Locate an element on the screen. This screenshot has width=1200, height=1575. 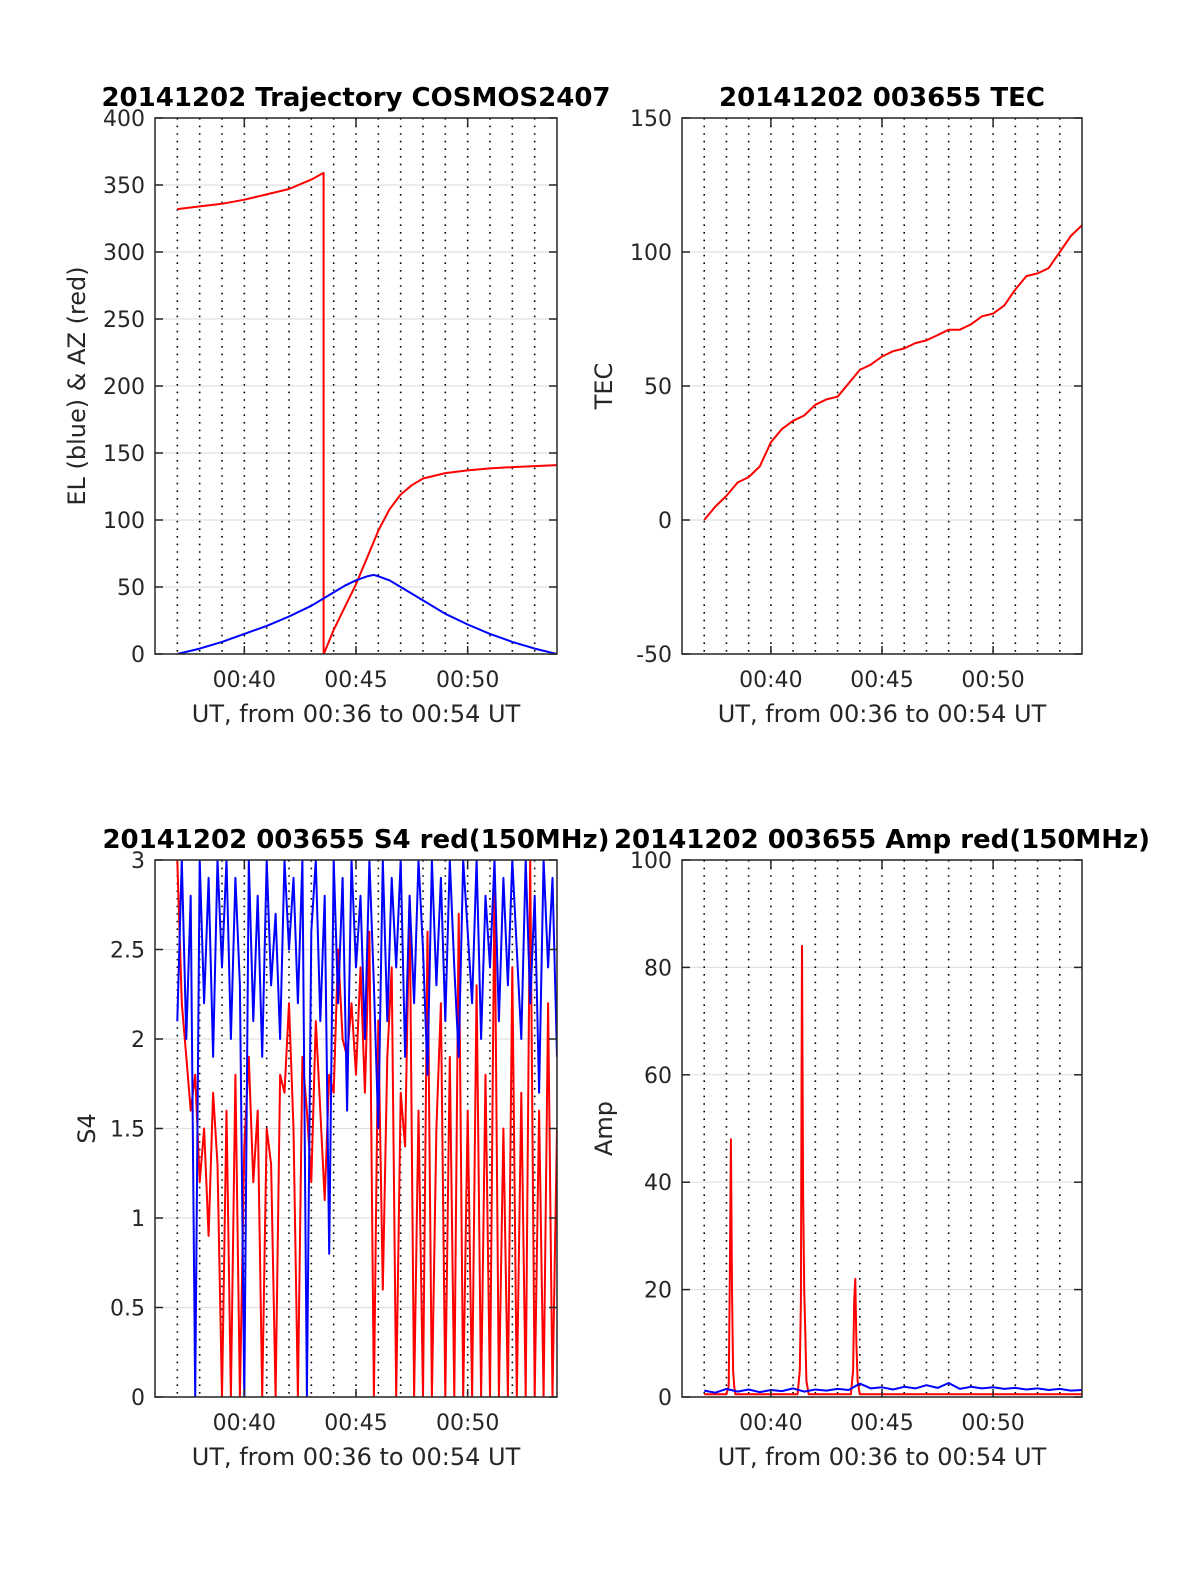
chart-title: 20141202 Trajectory COSMOS2407 is located at coordinates (355, 98).